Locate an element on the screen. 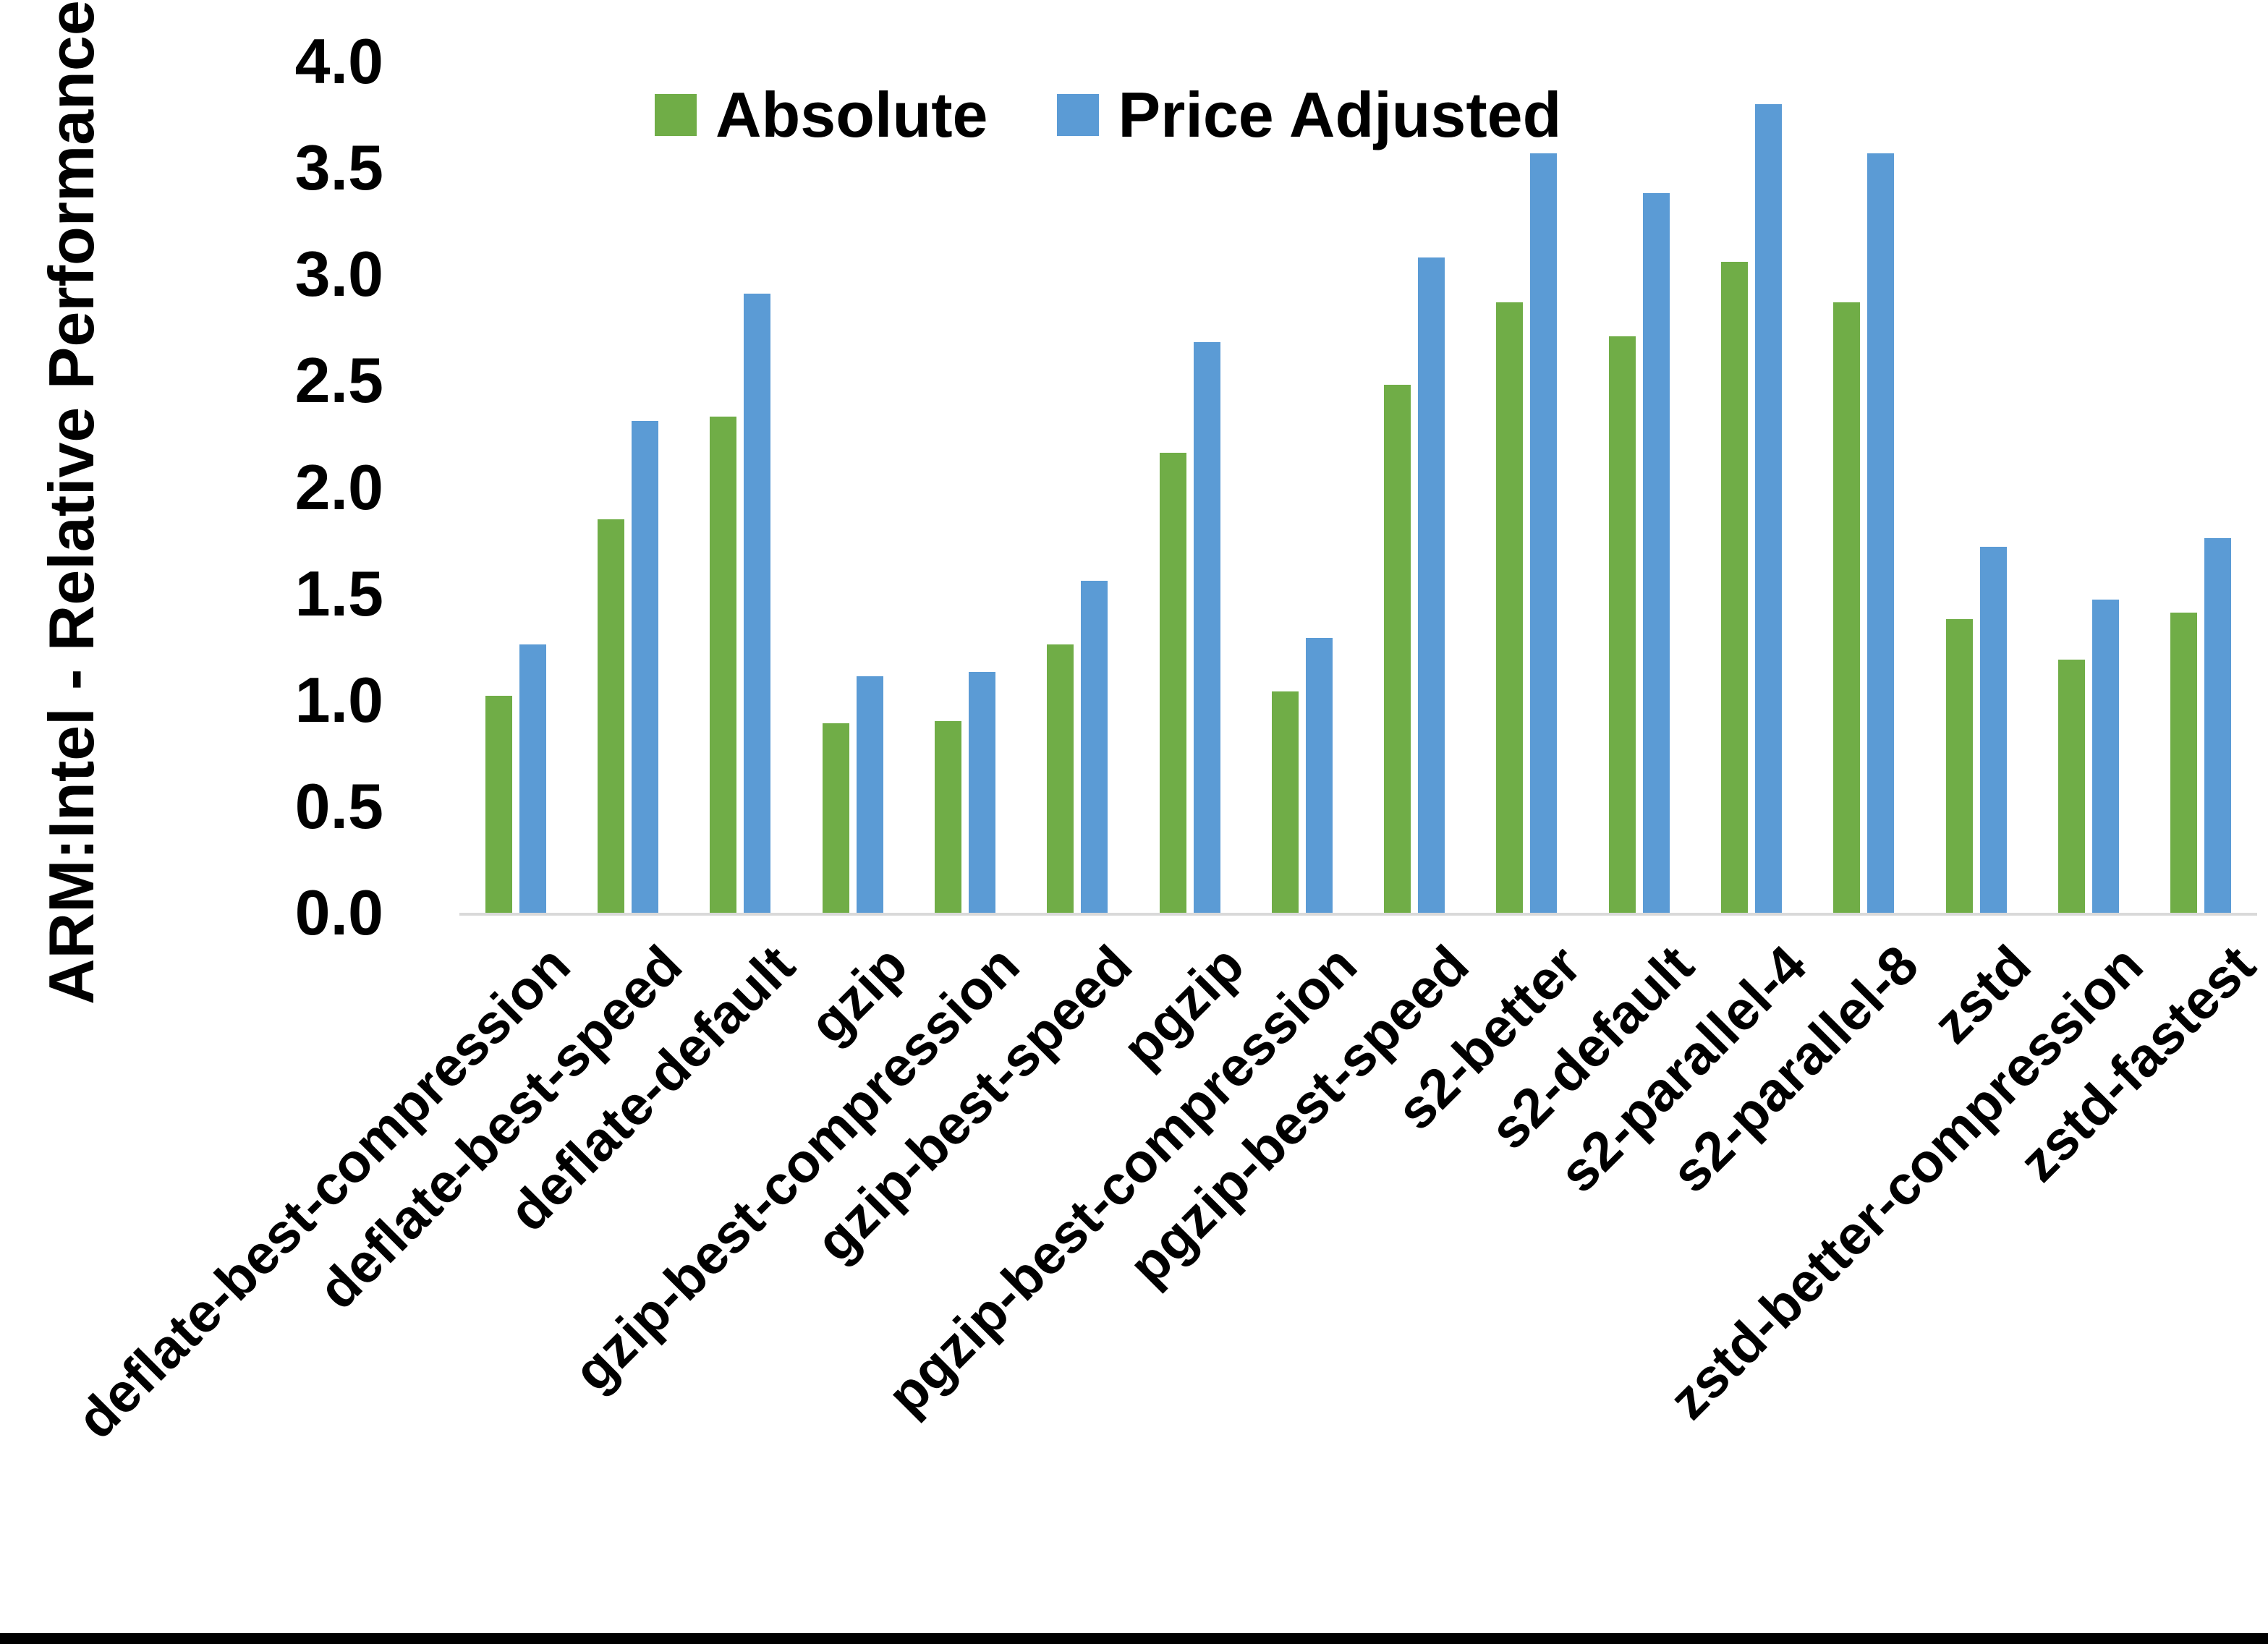 This screenshot has height=1644, width=2268. legend-swatch-absolute-icon is located at coordinates (676, 115).